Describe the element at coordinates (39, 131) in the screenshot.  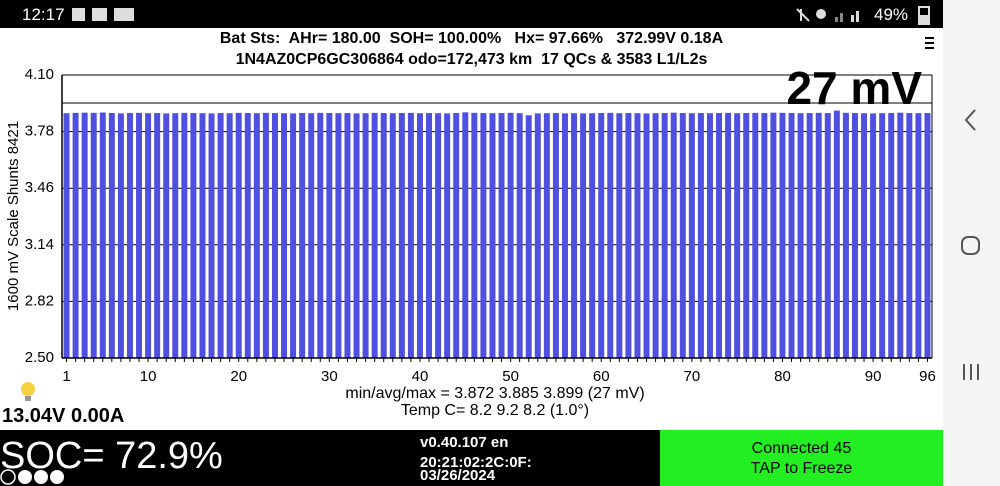
I see `y-tick-label: 3.78` at that location.